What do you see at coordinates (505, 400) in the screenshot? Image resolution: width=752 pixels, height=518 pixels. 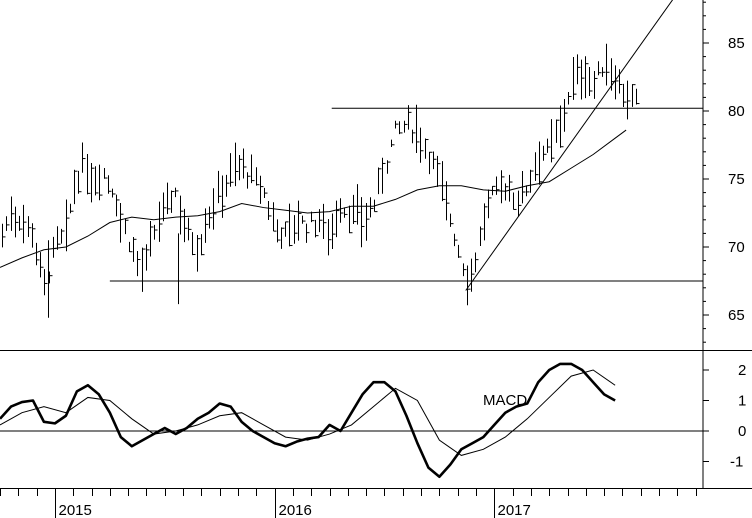 I see `macd-label: MACD` at bounding box center [505, 400].